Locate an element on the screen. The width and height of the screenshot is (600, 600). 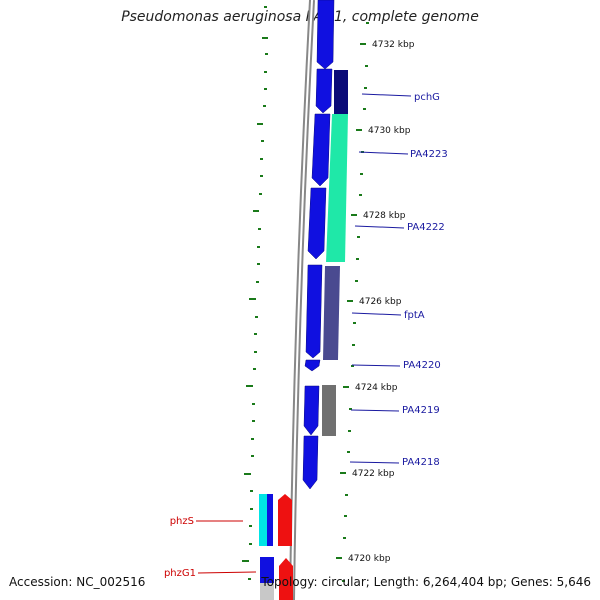
right-label-lines is located at coordinates (380, 278).